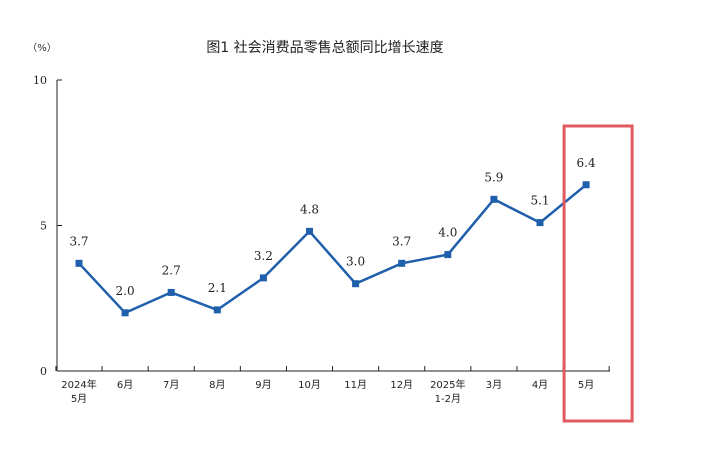  Describe the element at coordinates (125, 291) in the screenshot. I see `data-label: 2.0` at that location.